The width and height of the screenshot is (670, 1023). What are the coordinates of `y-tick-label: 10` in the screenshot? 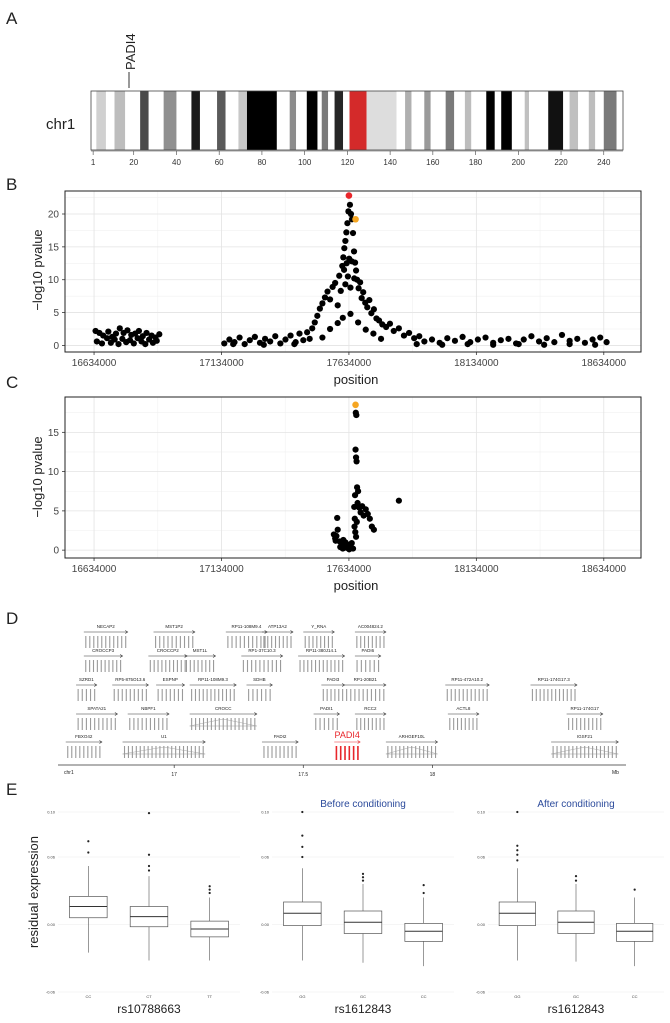 It's located at (54, 280).